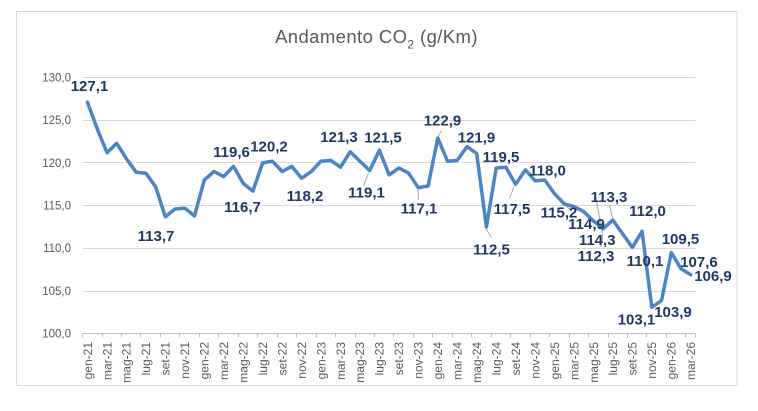 The height and width of the screenshot is (411, 758). Describe the element at coordinates (597, 240) in the screenshot. I see `svg-text: 114,3` at that location.